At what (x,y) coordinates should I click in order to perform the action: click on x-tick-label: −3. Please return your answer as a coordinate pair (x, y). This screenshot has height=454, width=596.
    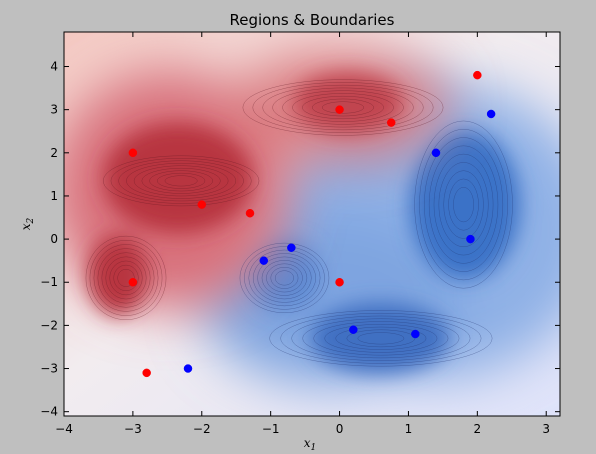
    Looking at the image, I should click on (133, 429).